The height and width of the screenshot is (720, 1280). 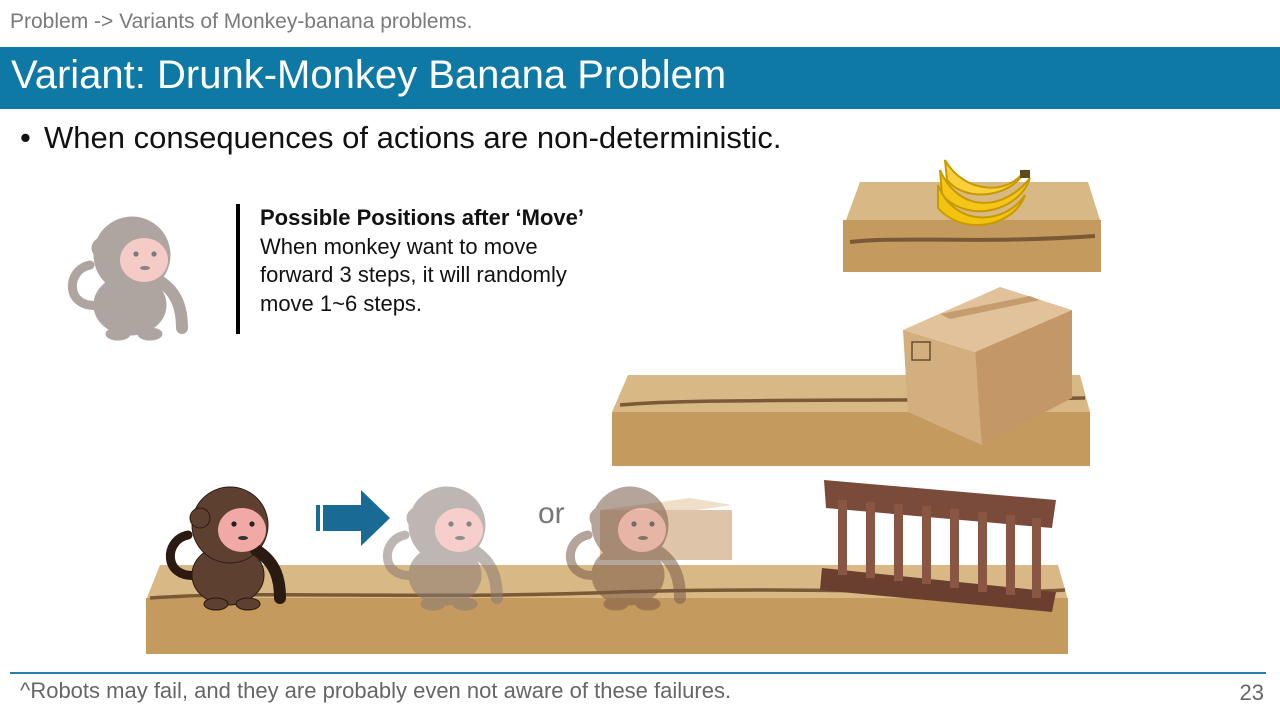 What do you see at coordinates (353, 518) in the screenshot?
I see `arrow-right-icon` at bounding box center [353, 518].